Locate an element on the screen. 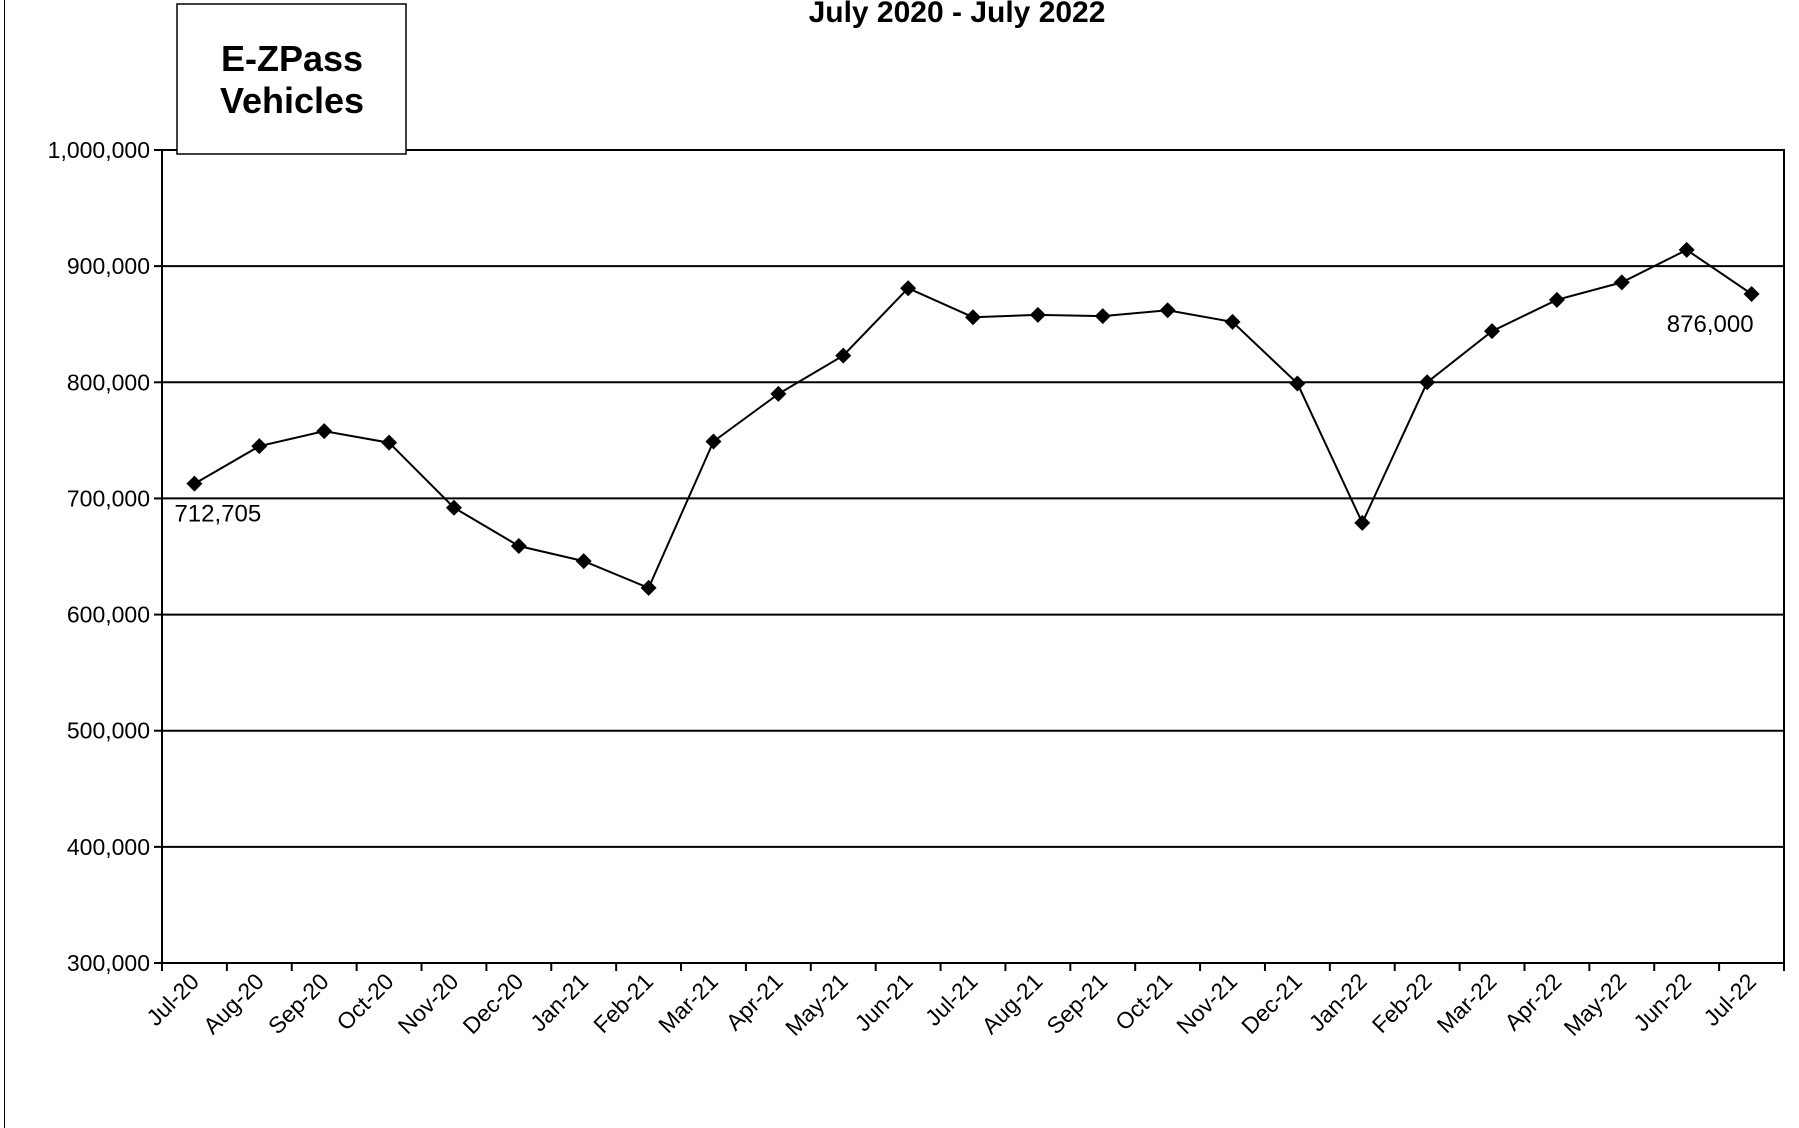  x-tick-label: Jun-22 is located at coordinates (1662, 1002).